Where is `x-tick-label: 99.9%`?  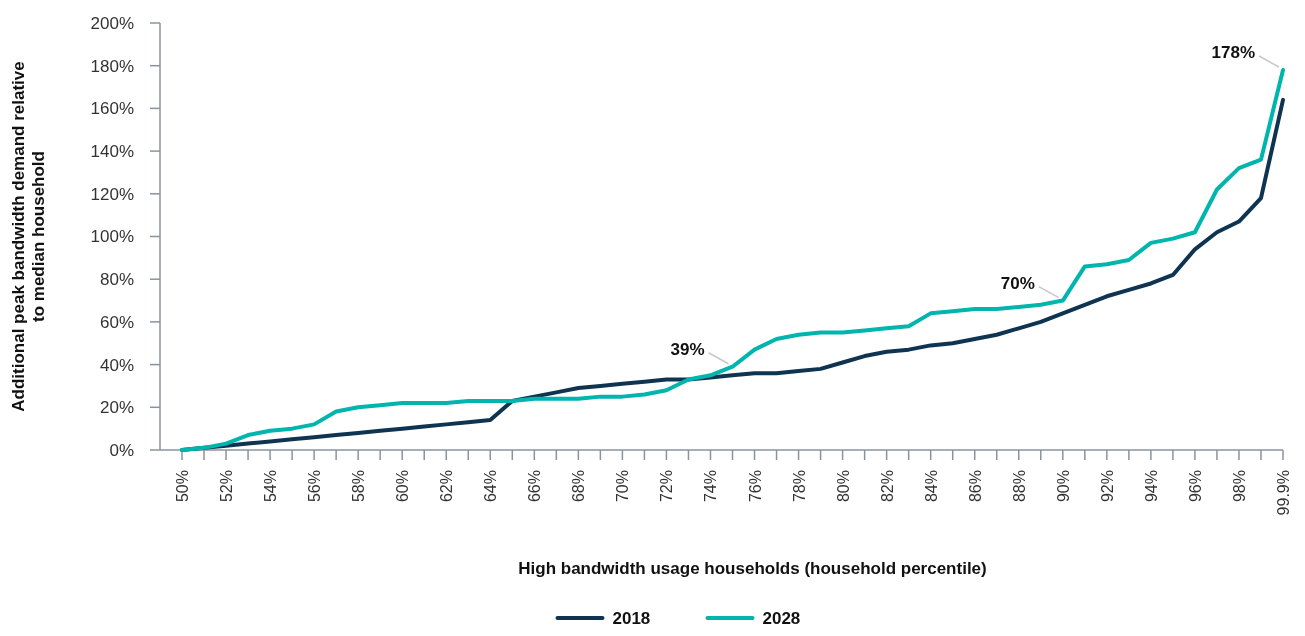
x-tick-label: 99.9% is located at coordinates (1283, 493).